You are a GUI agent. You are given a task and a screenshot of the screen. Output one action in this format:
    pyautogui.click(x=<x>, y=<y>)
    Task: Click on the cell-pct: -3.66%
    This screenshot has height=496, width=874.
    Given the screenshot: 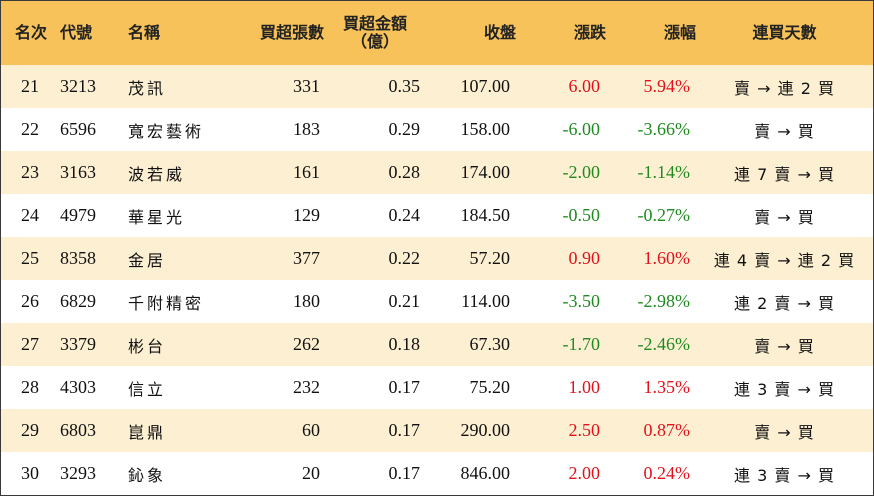 What is the action you would take?
    pyautogui.click(x=664, y=129)
    